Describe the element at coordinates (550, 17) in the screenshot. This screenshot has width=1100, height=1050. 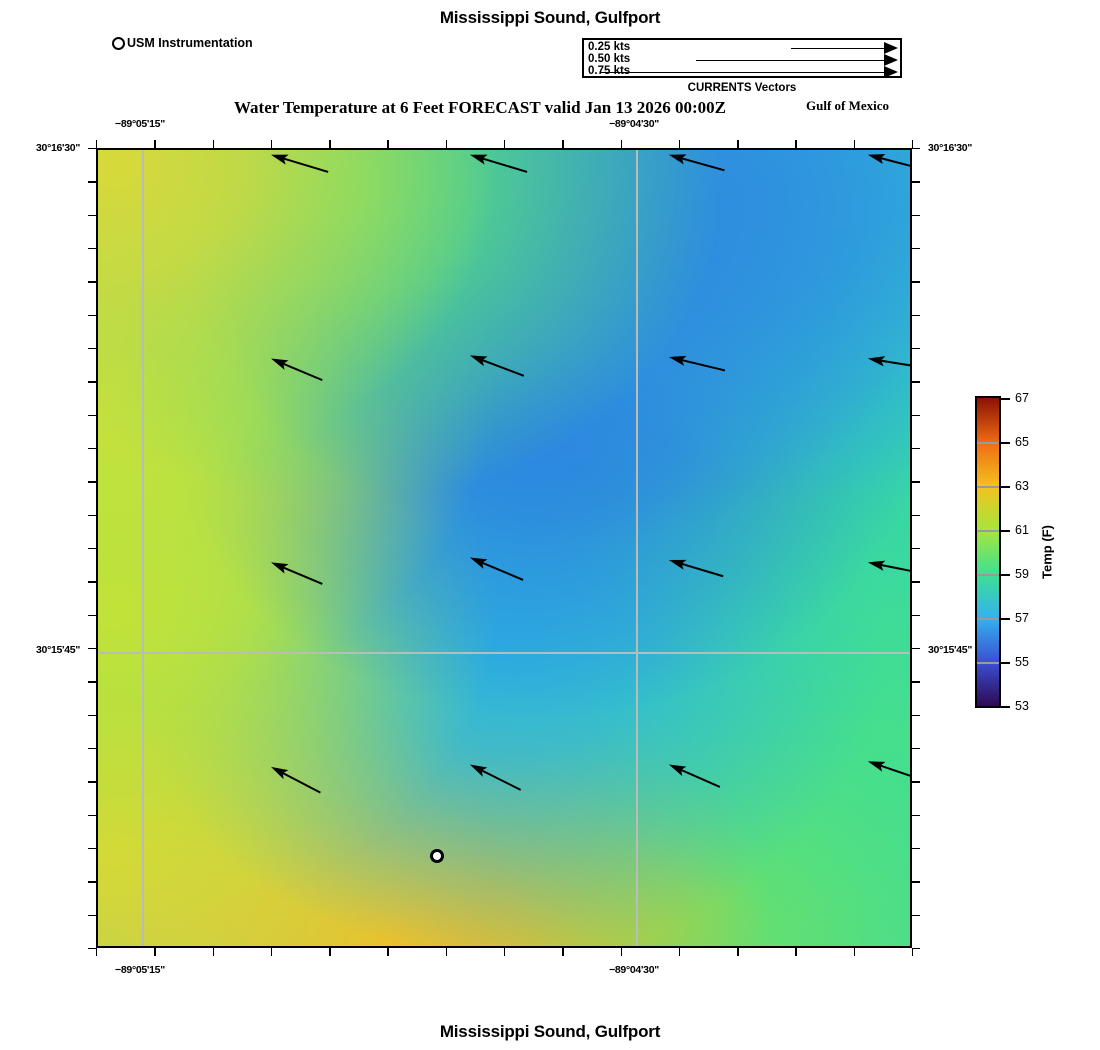
I see `page-title: Mississippi Sound, Gulfport` at that location.